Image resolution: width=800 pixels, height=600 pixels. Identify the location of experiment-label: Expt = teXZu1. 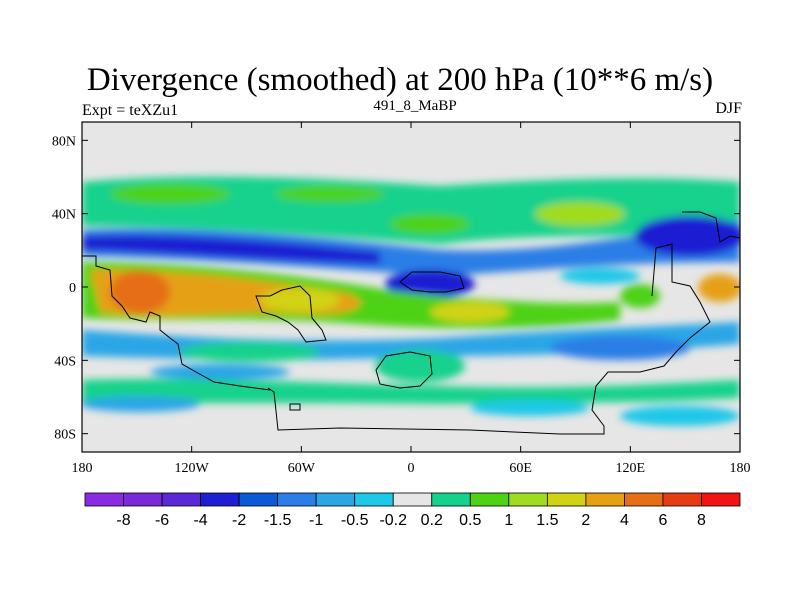
(130, 110).